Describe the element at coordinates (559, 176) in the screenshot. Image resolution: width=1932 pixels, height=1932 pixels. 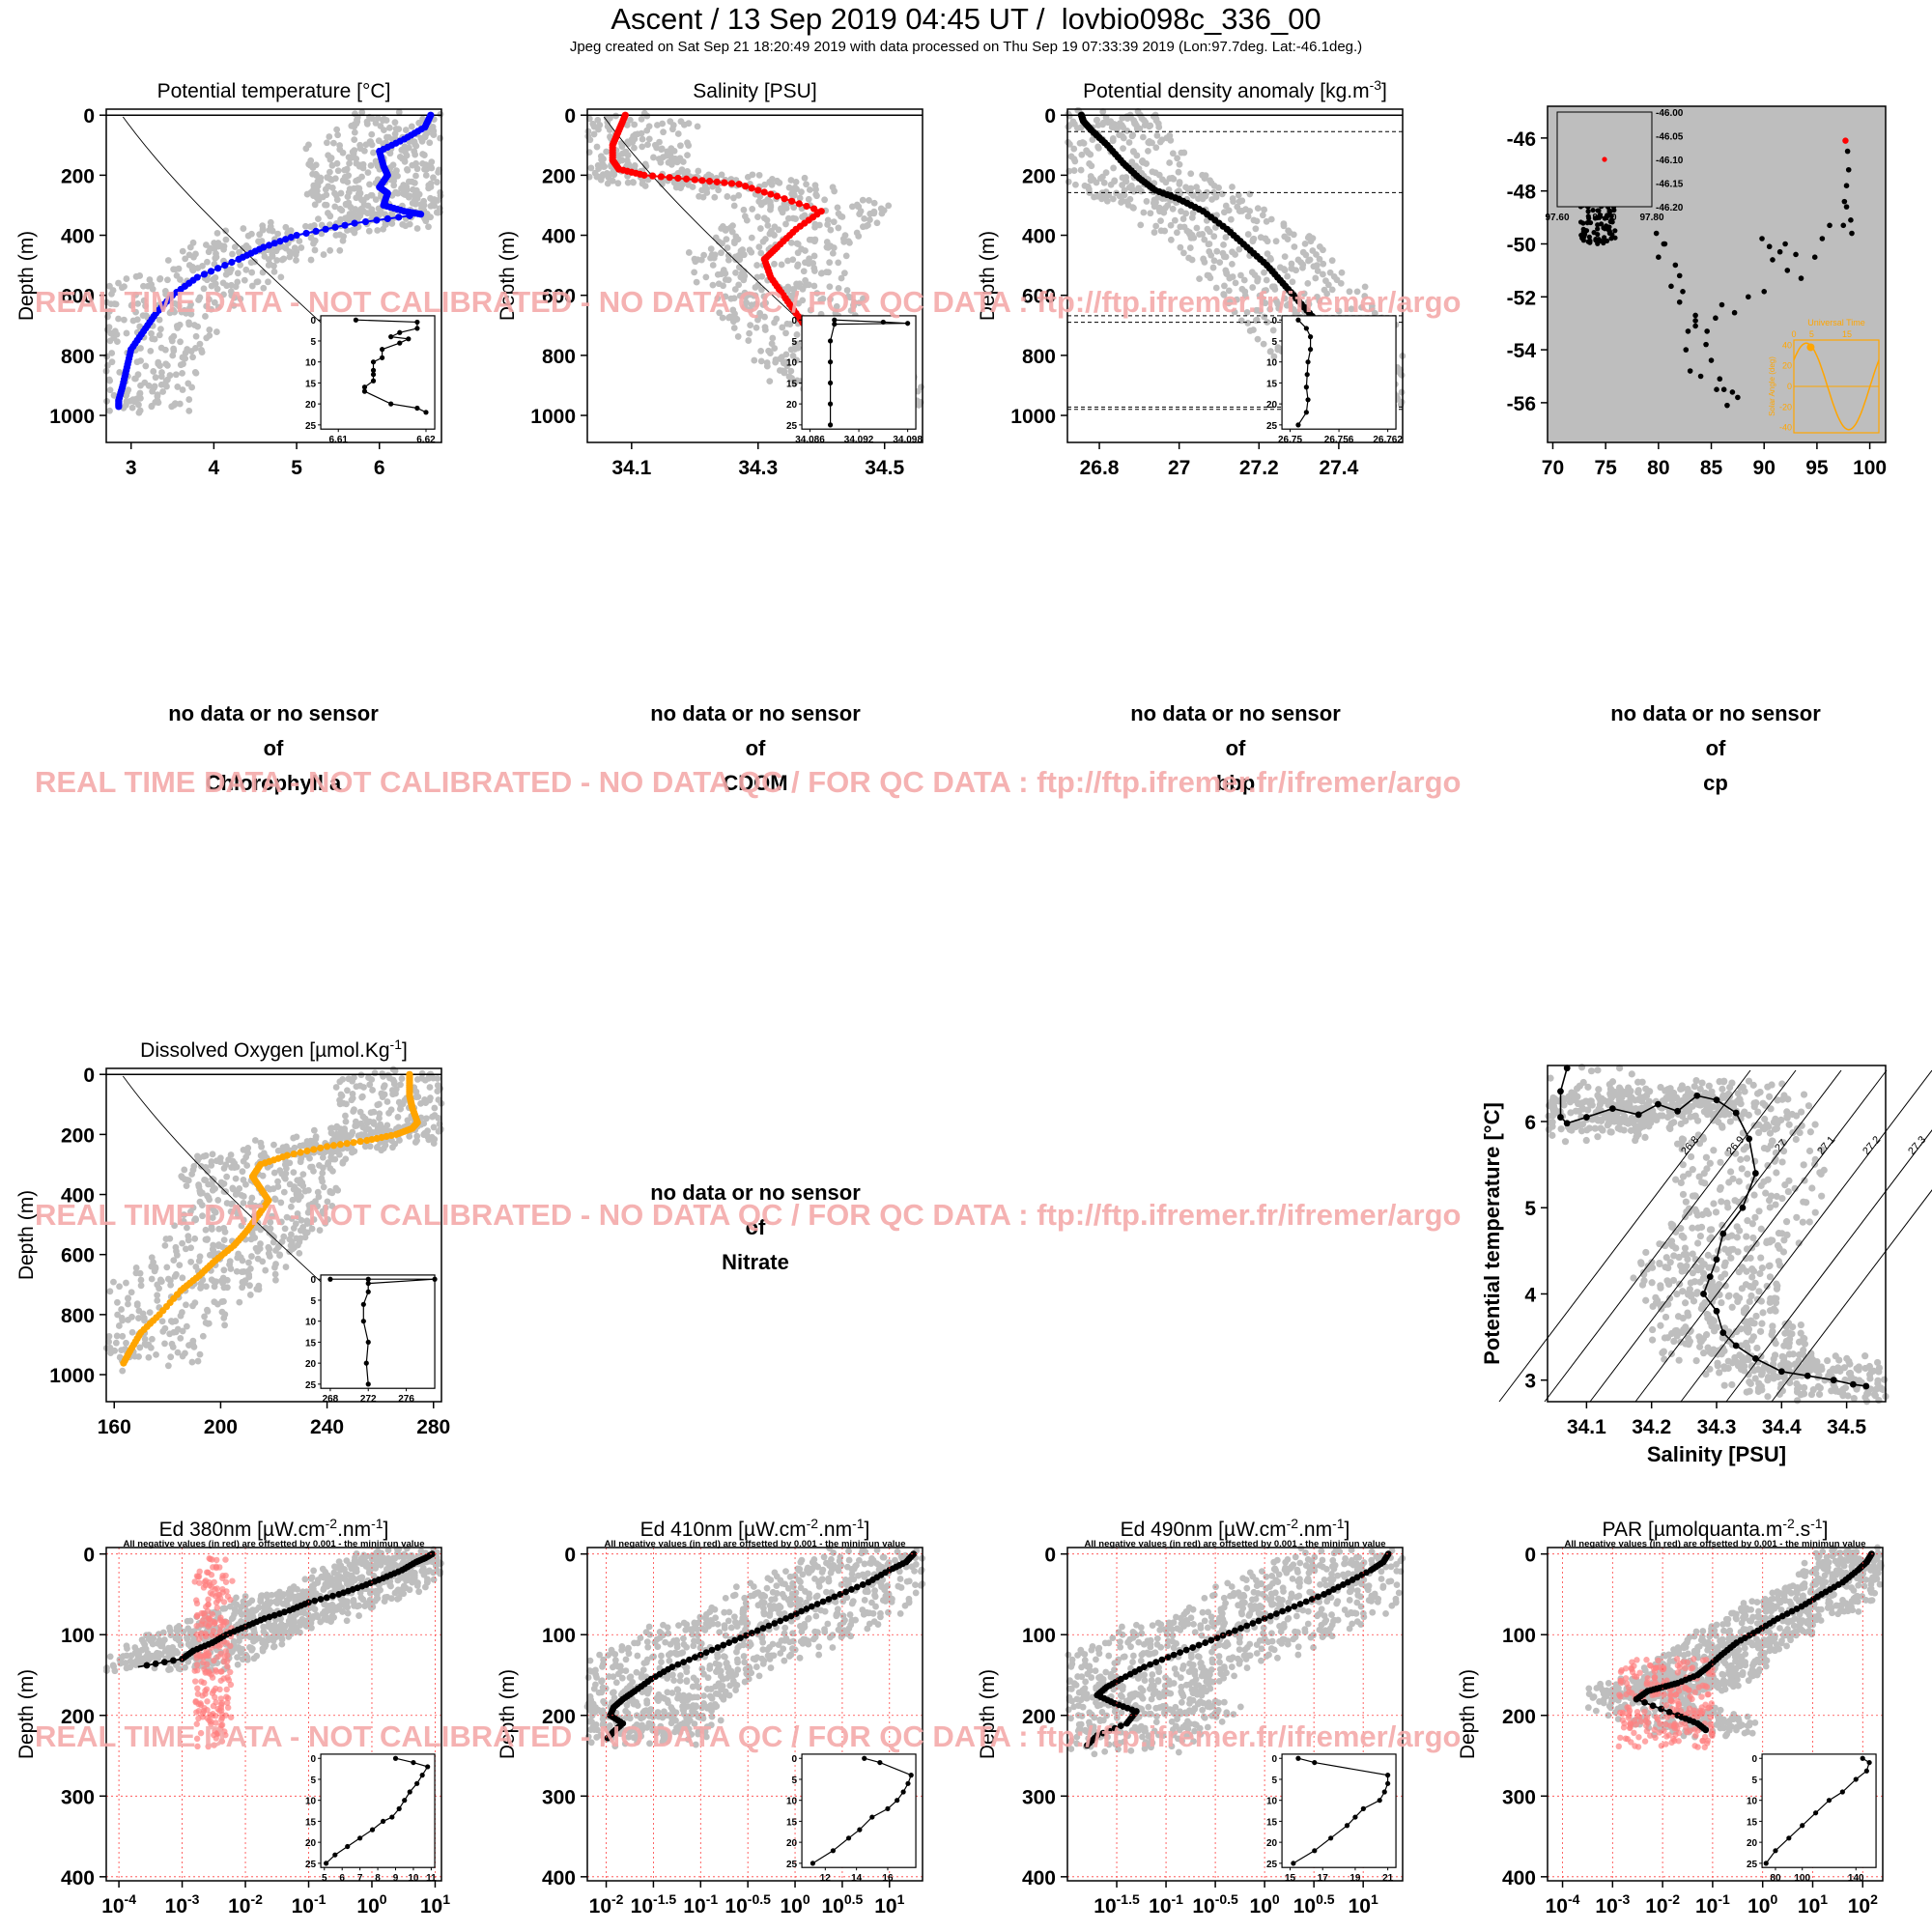
I see `y-tick-label: 200` at that location.